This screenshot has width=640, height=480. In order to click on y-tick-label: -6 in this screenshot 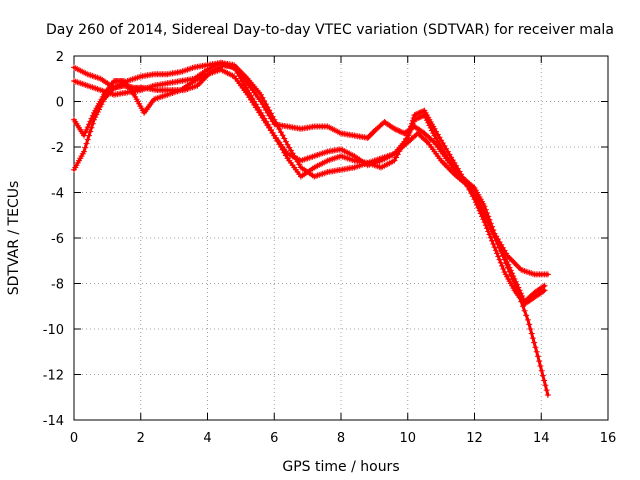, I will do `click(57, 239)`.